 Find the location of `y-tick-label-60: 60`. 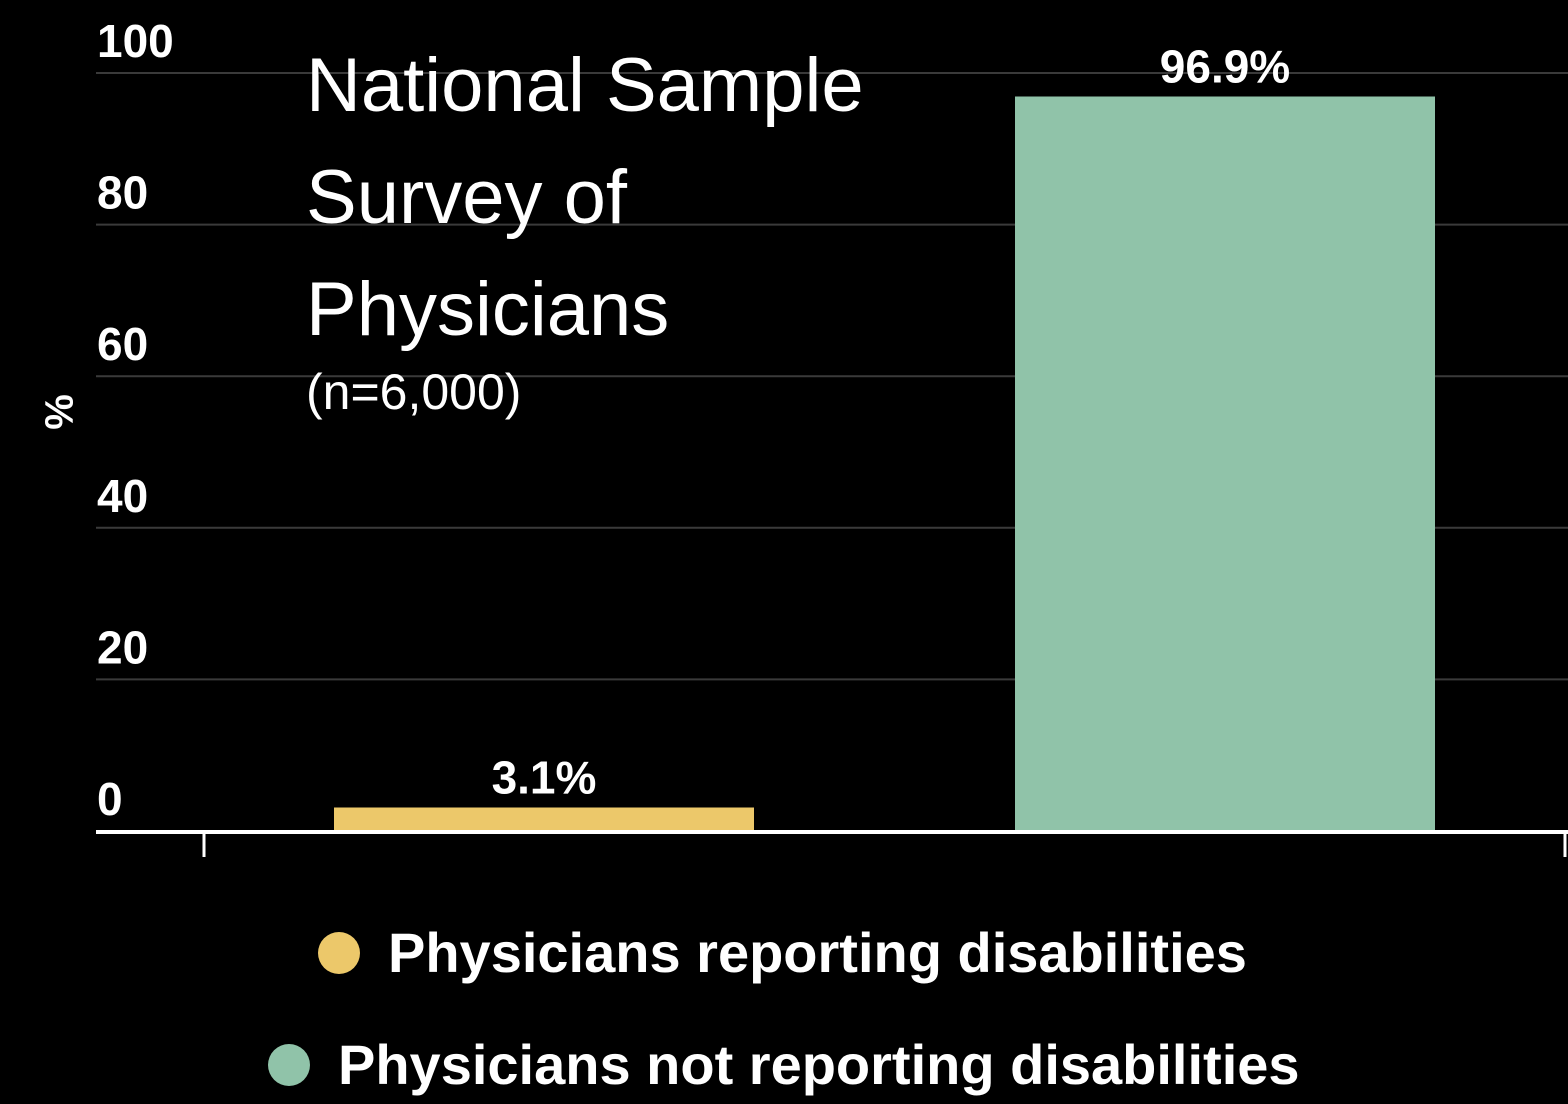

y-tick-label-60: 60 is located at coordinates (122, 344).